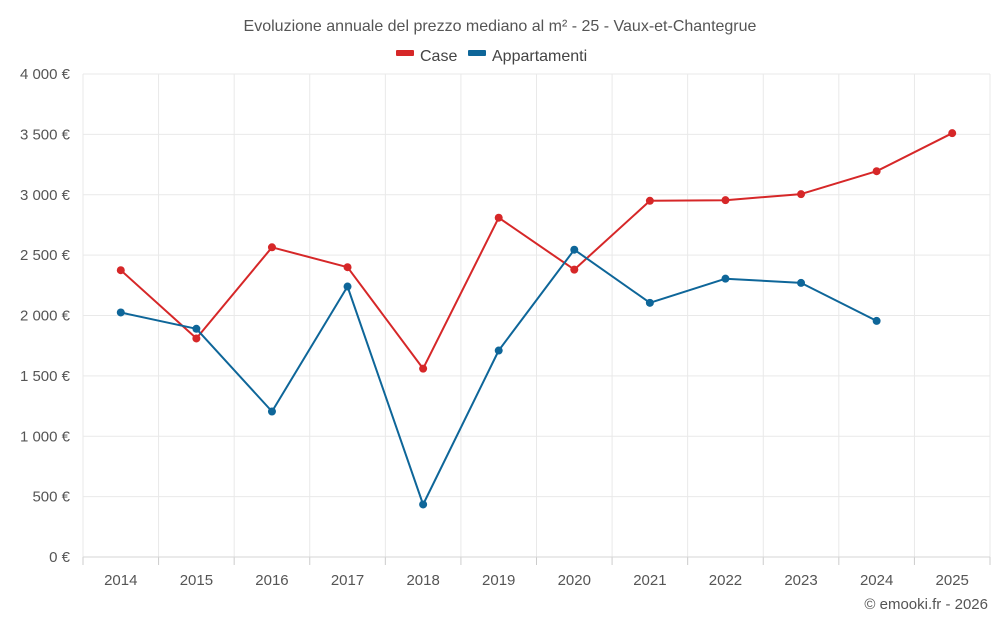 Image resolution: width=1000 pixels, height=630 pixels. Describe the element at coordinates (876, 580) in the screenshot. I see `x-tick-label: 2024` at that location.